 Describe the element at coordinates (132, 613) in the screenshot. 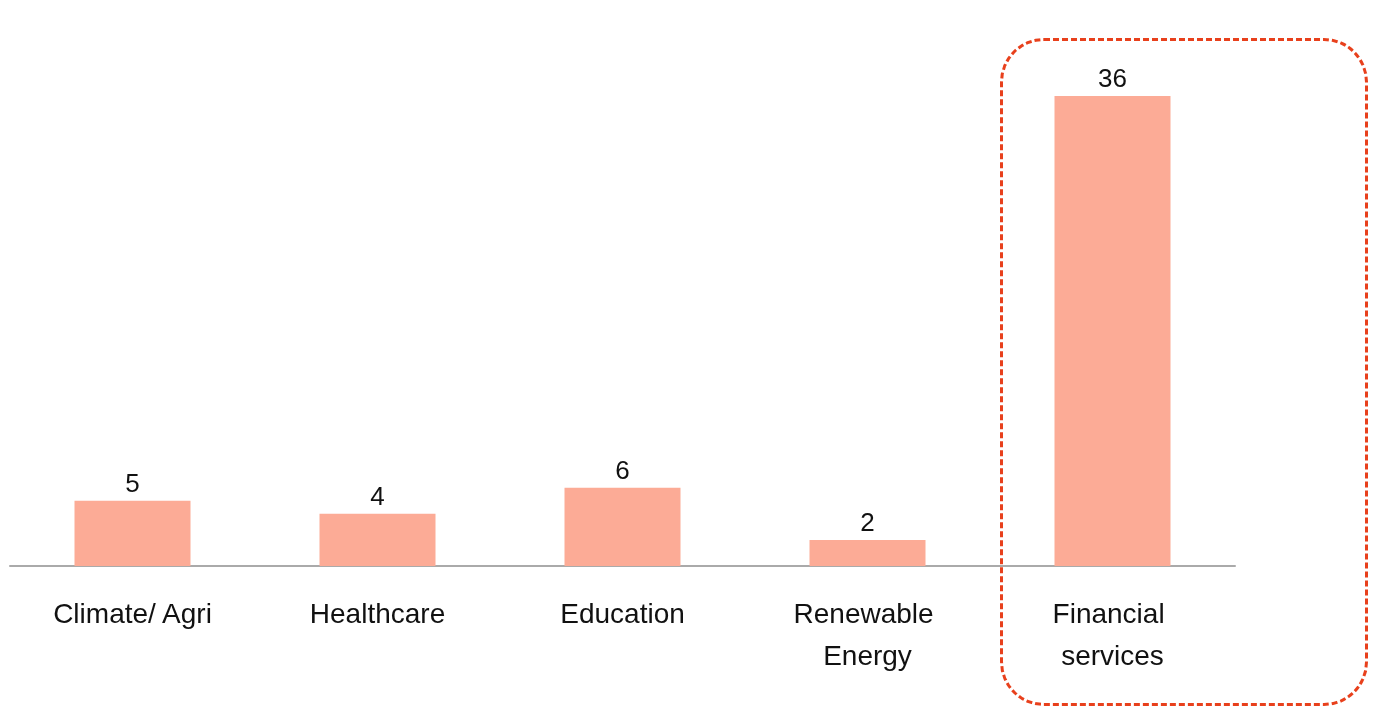

I see `x-tick-label: Climate/ Agri` at that location.